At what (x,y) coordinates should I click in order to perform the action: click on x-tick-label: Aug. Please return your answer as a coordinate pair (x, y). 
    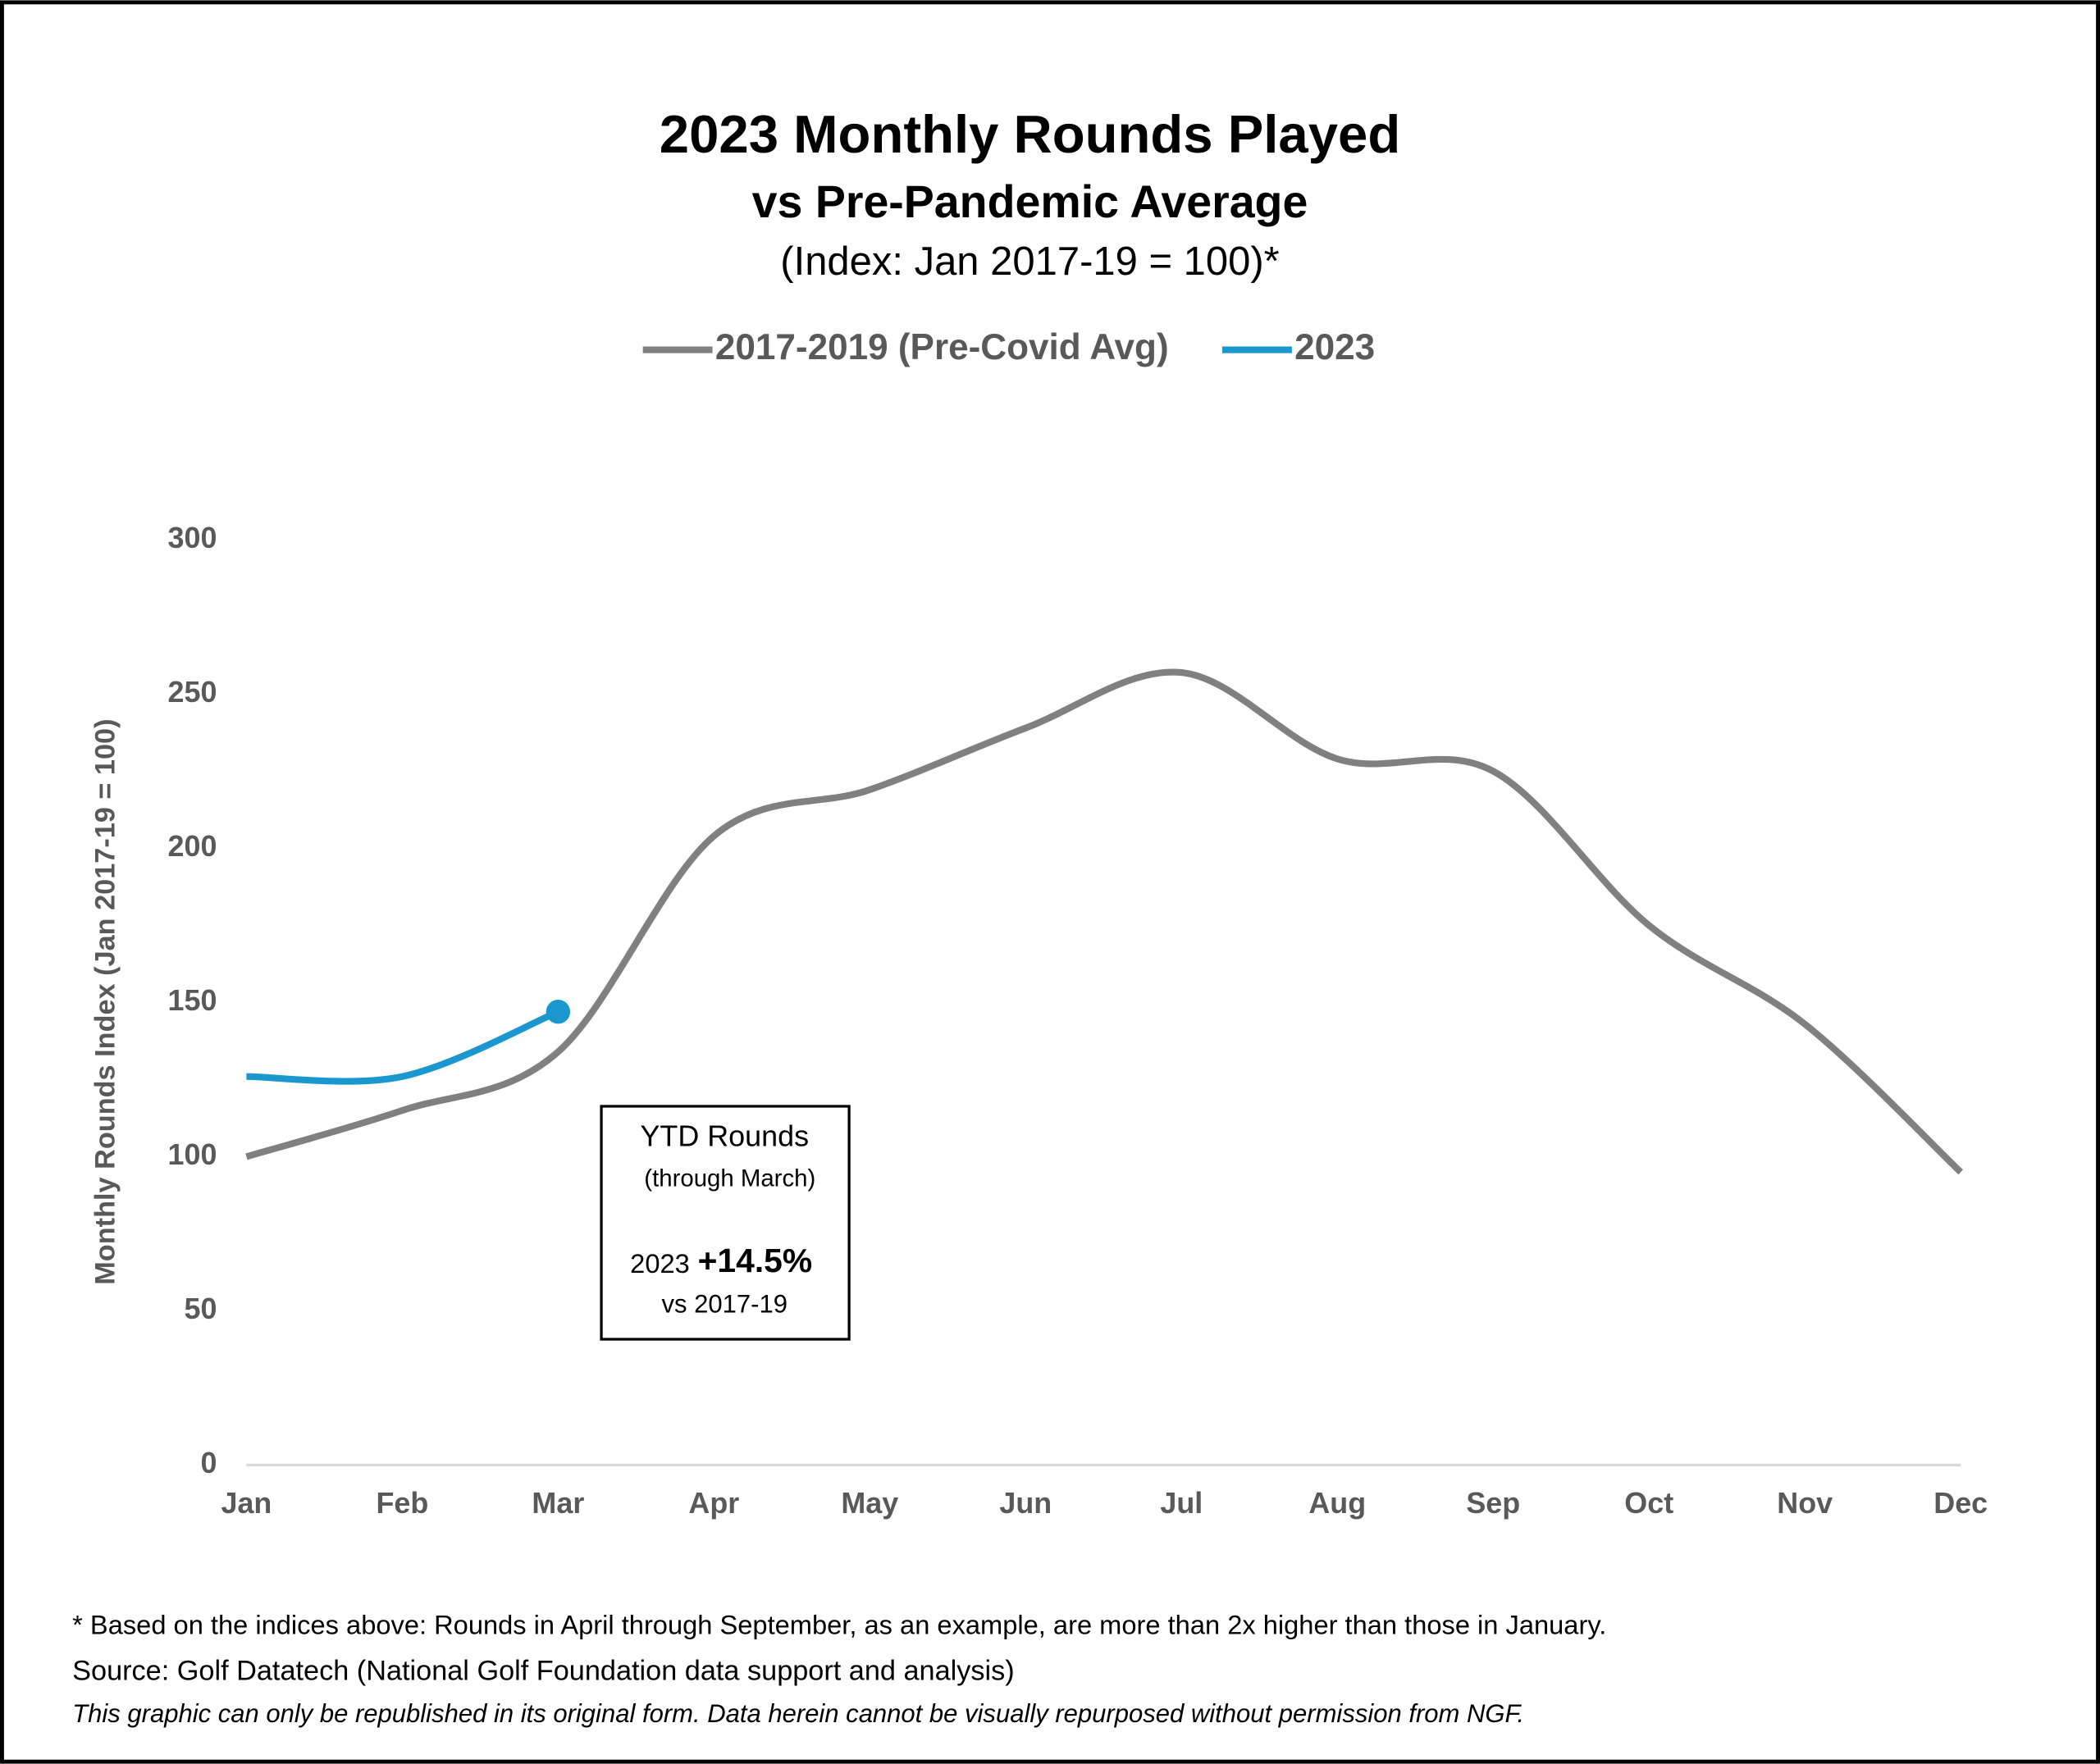
    Looking at the image, I should click on (1337, 1503).